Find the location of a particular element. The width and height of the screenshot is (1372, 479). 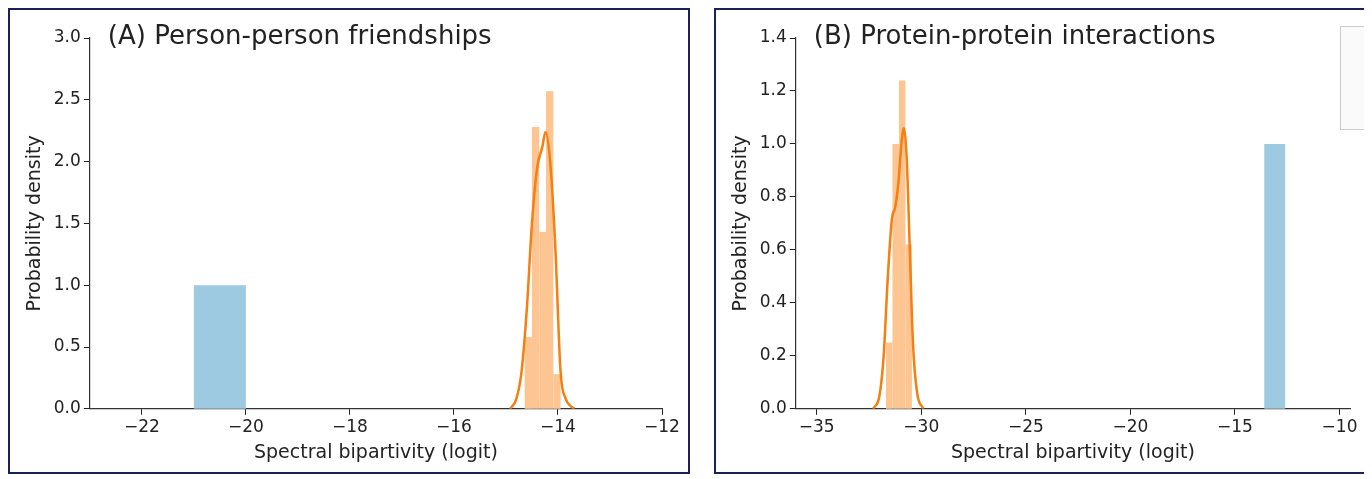

x-tick-label: −14 is located at coordinates (558, 426).